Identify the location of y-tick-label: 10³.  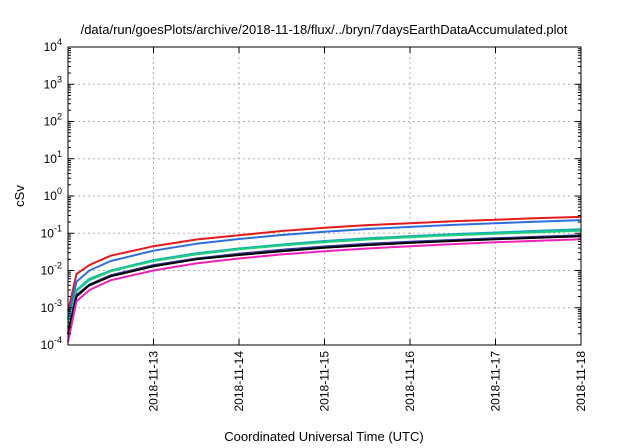
(53, 82).